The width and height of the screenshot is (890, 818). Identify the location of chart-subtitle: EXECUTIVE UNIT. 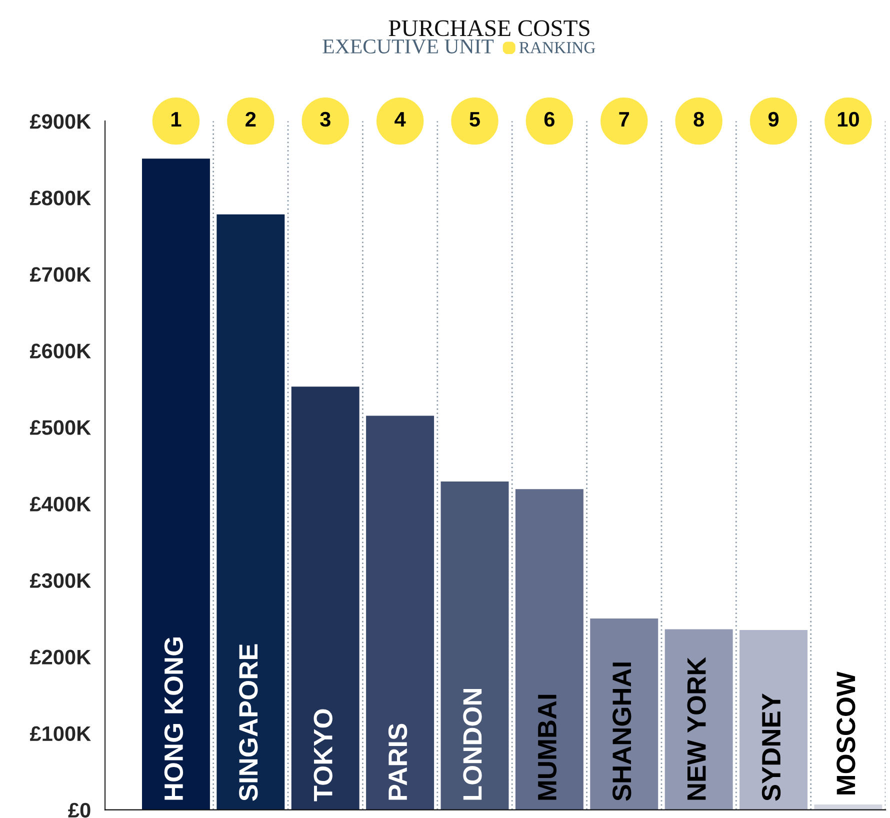
(408, 46).